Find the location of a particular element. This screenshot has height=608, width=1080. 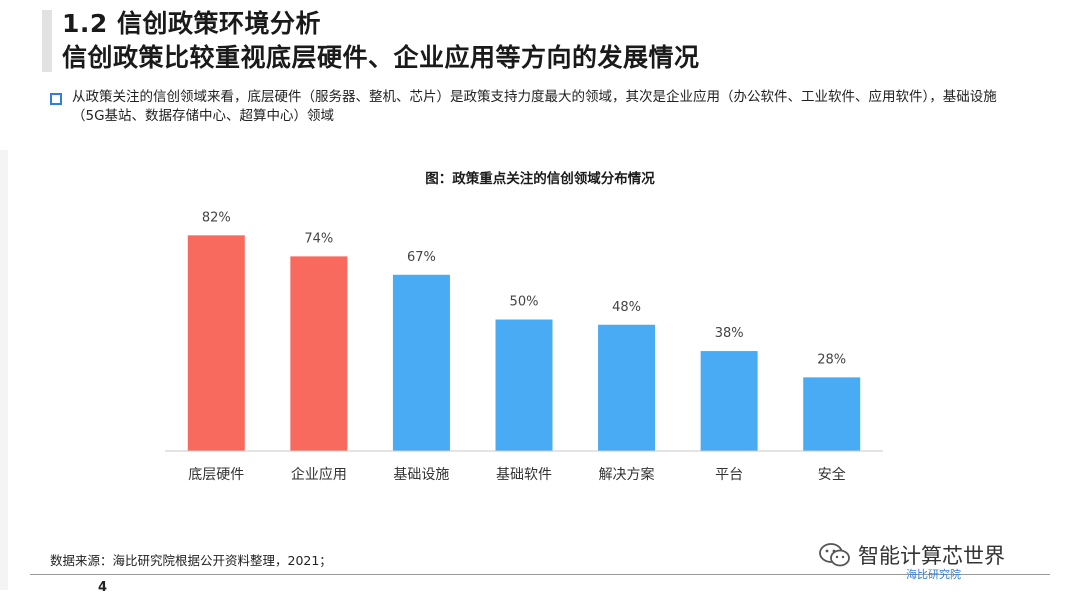

bar-value-label: 38% is located at coordinates (729, 333).